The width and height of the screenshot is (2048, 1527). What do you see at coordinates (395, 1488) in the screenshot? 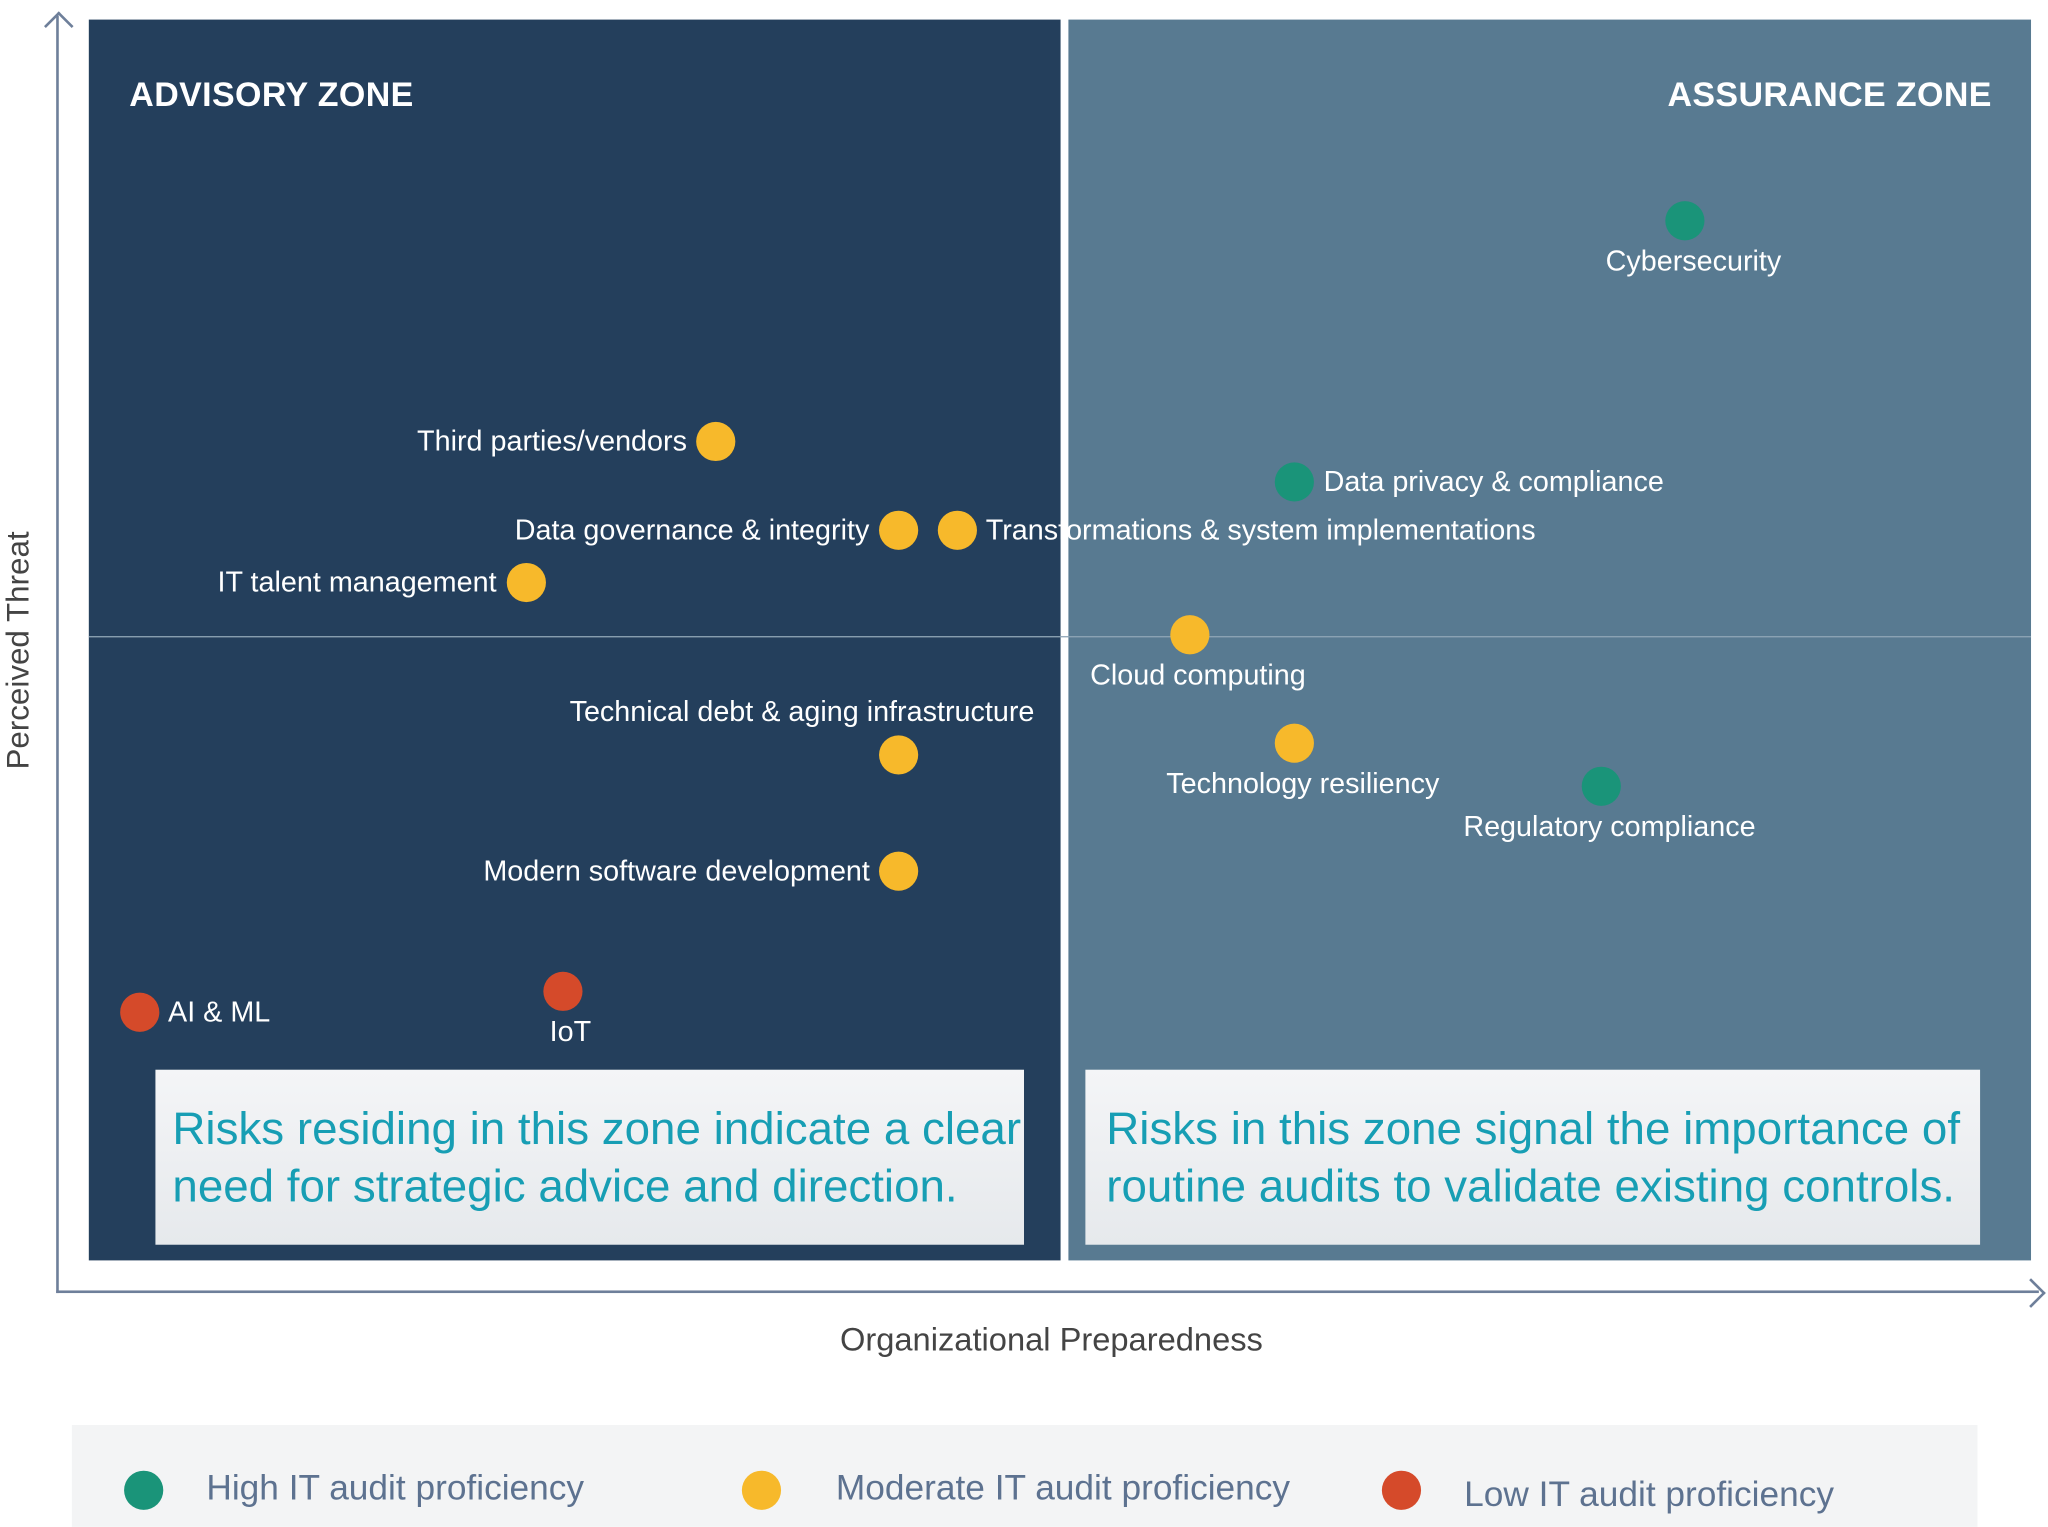
I see `legend-label-high: High IT audit proficiency` at bounding box center [395, 1488].